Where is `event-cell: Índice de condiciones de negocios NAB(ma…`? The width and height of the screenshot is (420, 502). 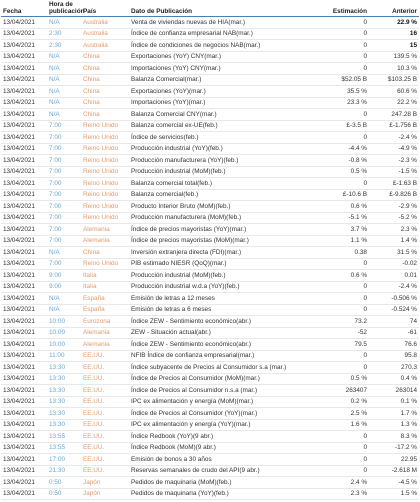 event-cell: Índice de condiciones de negocios NAB(ma… is located at coordinates (225, 45).